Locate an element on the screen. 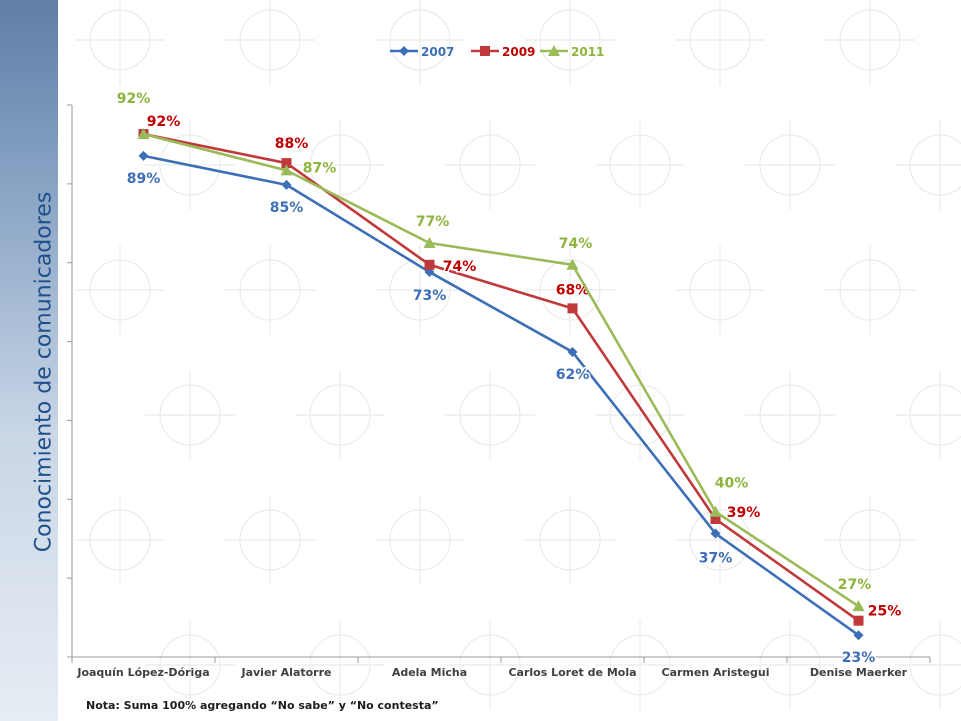 Image resolution: width=961 pixels, height=721 pixels. data-label: 40% is located at coordinates (732, 484).